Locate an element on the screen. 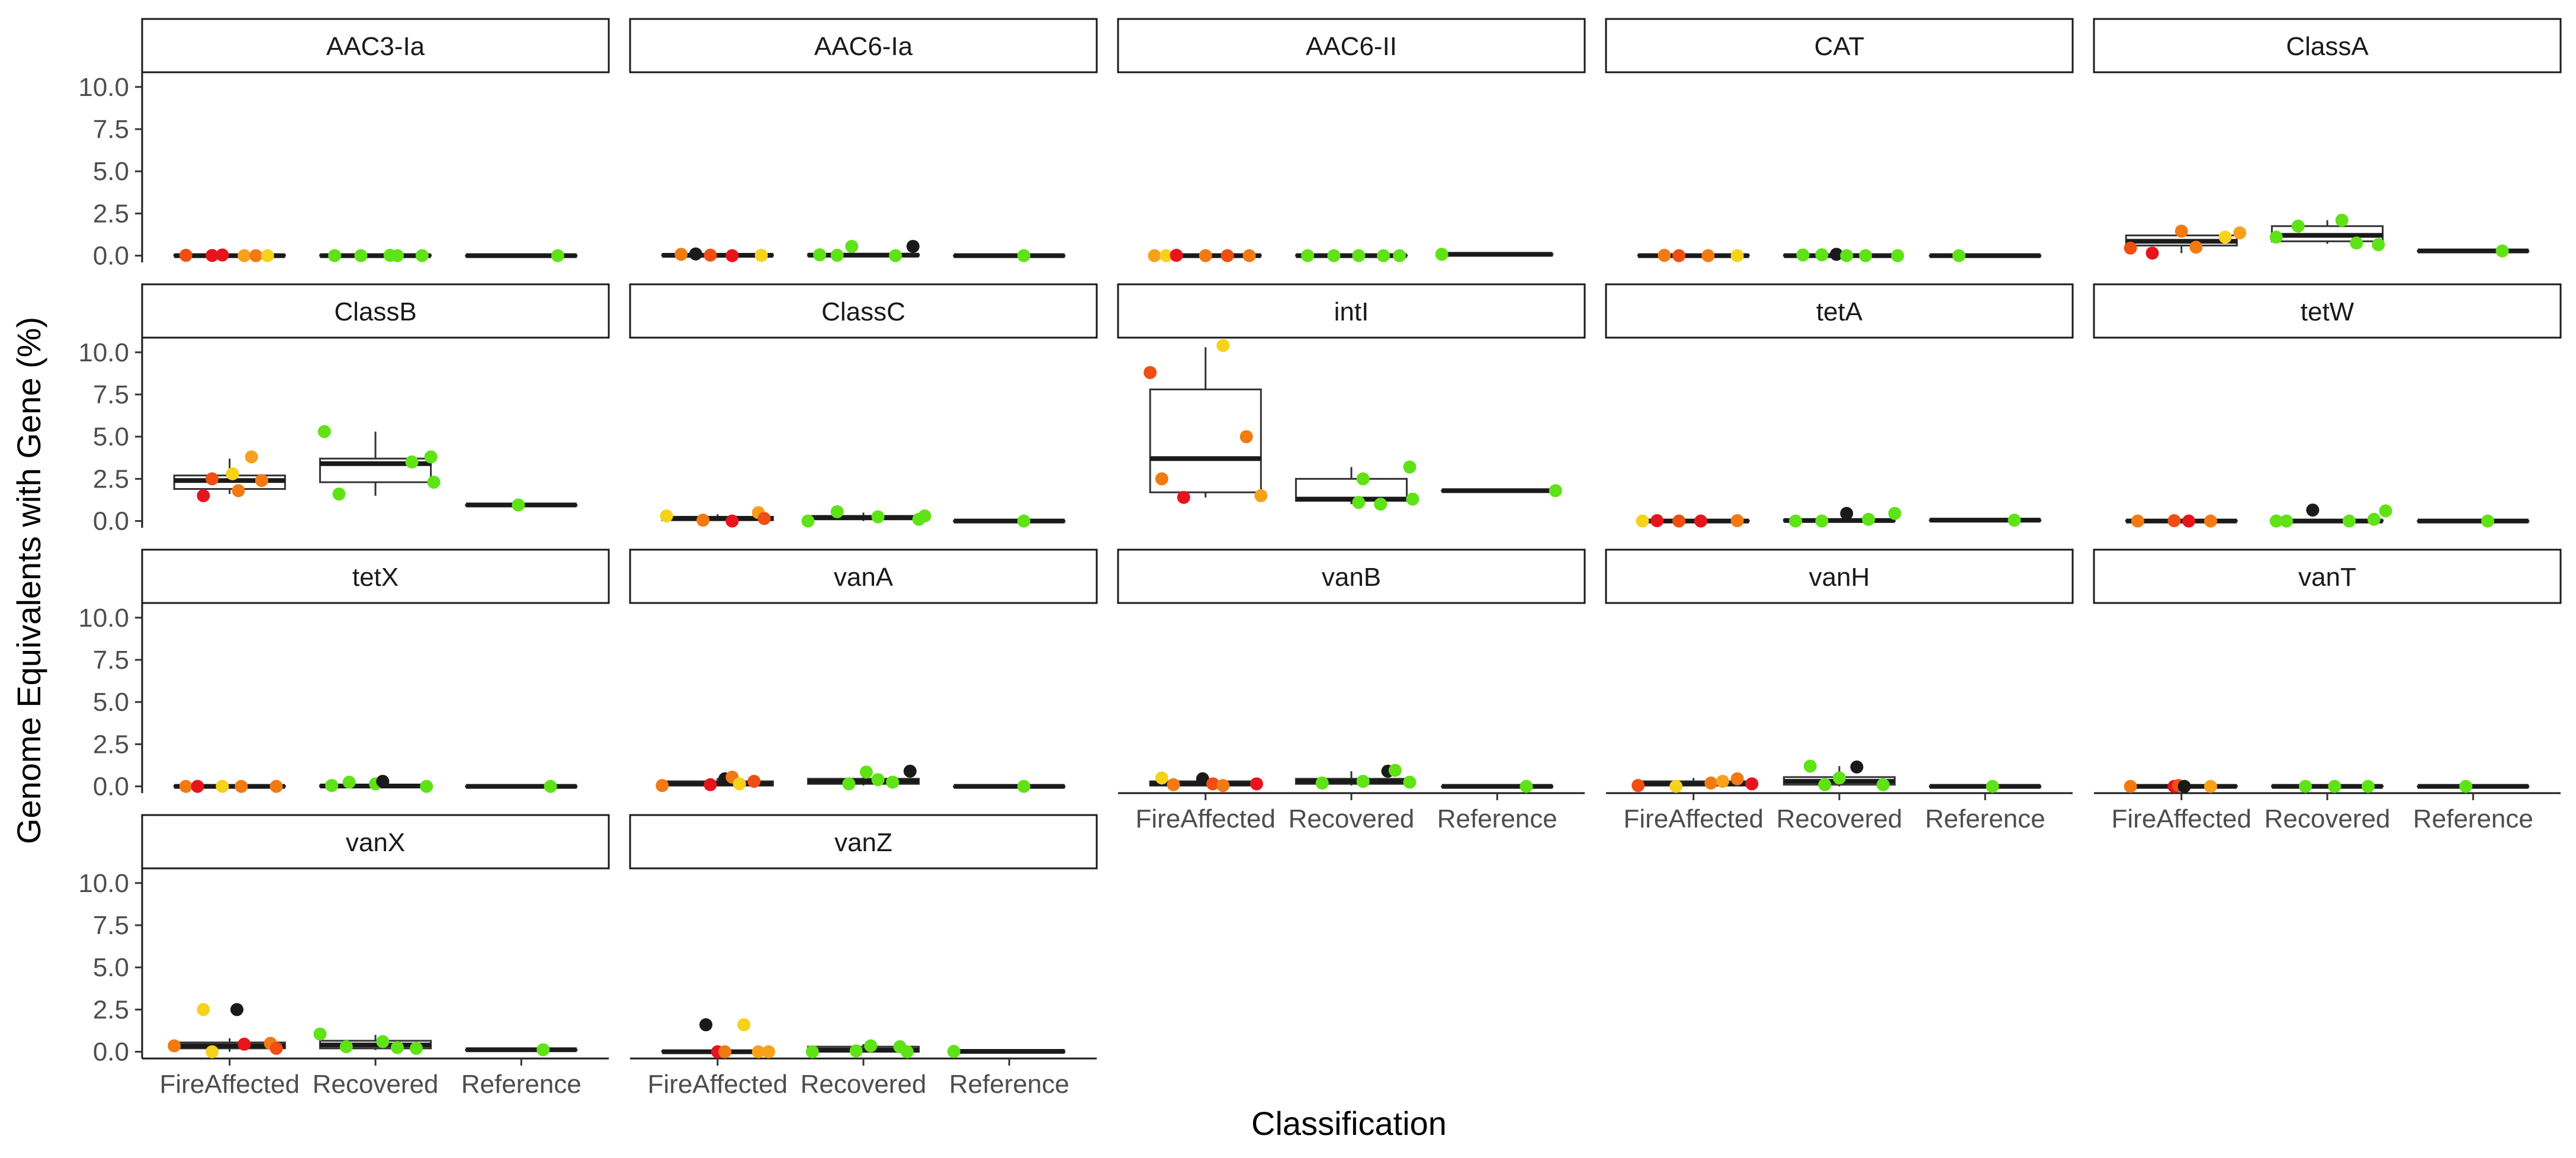 Image resolution: width=2576 pixels, height=1158 pixels. x-tick-label: Recovered is located at coordinates (376, 1084).